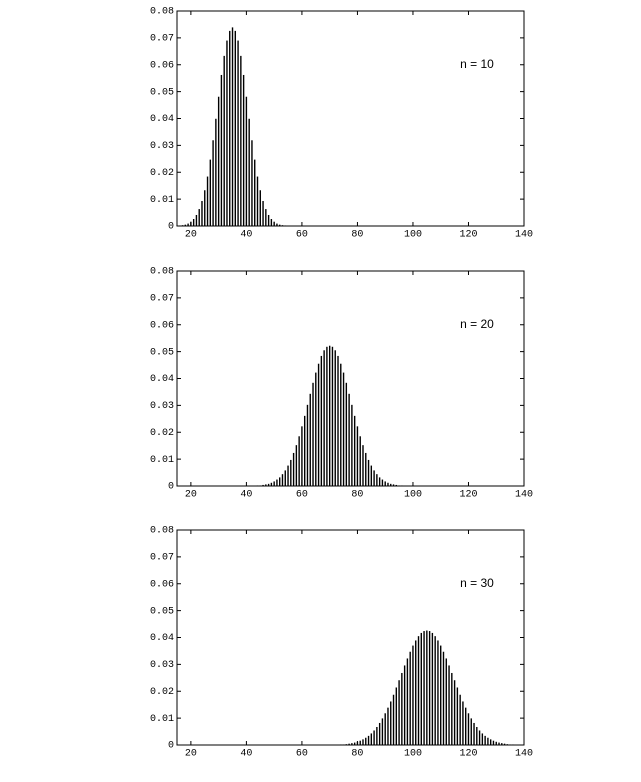 The width and height of the screenshot is (641, 782). I want to click on y-tick-label: 0.07, so click(162, 299).